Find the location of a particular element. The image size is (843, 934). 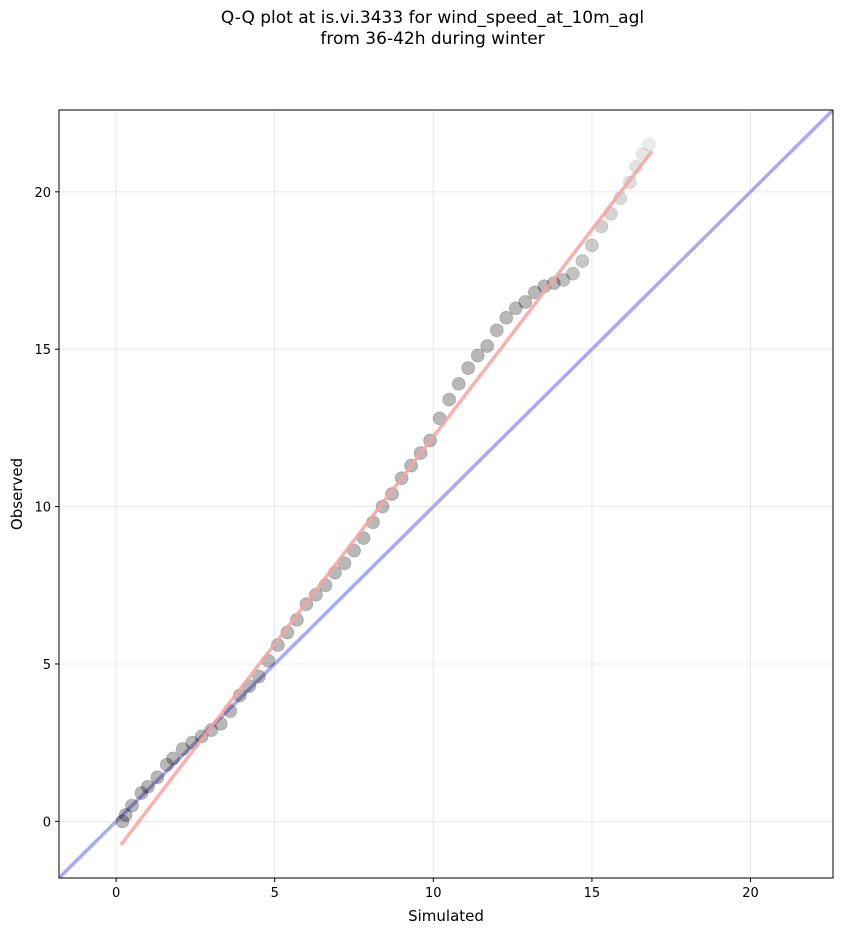

x-tick-label: 15 is located at coordinates (592, 893).